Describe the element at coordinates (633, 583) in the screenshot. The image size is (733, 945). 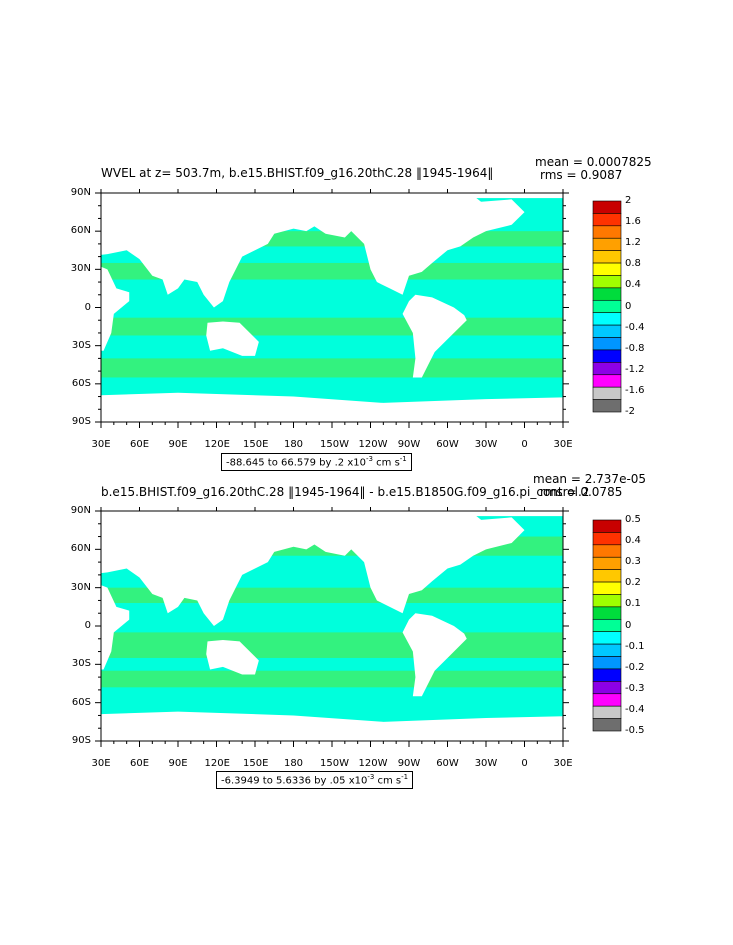
I see `panel2-colorbar-label-3: 0.2` at that location.